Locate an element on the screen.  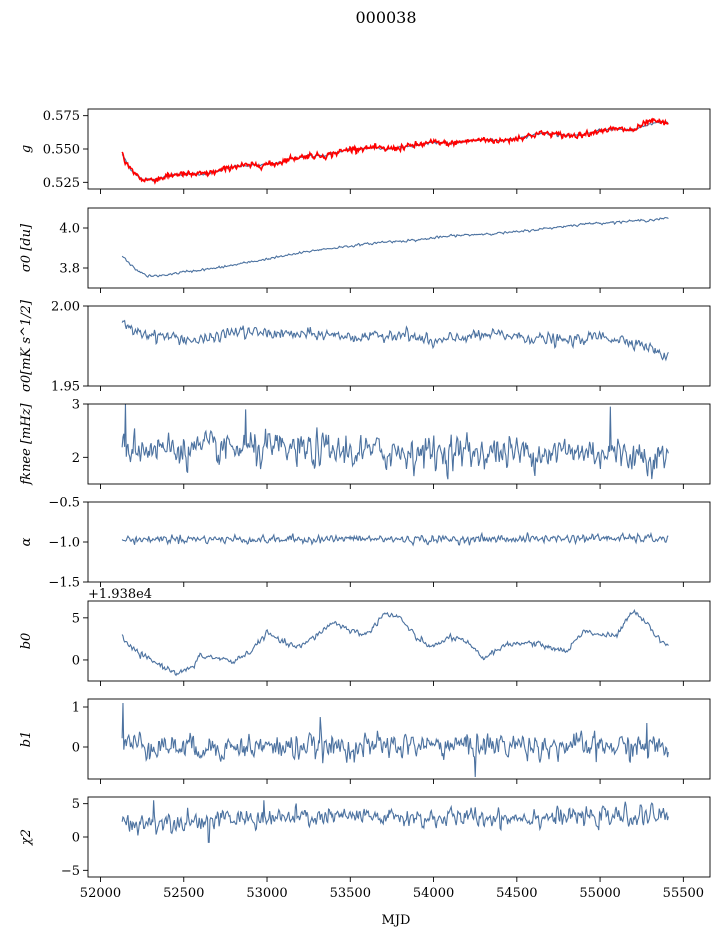
xtick-label-6: 55000 is located at coordinates (599, 893).